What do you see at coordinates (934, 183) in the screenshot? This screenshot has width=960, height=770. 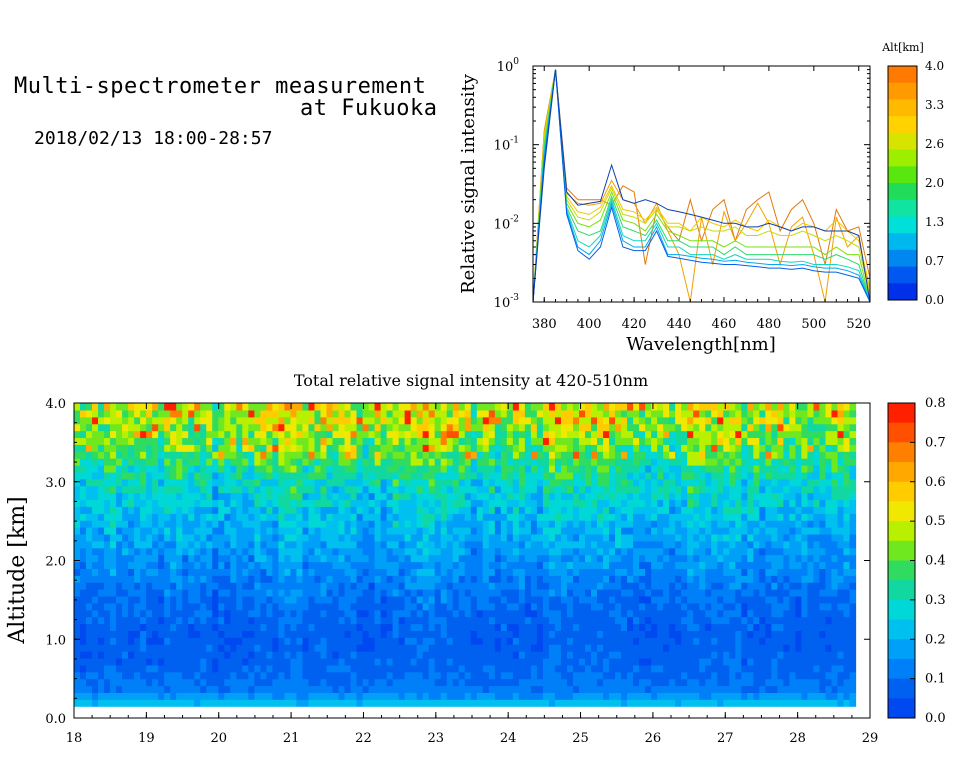 I see `altitude-colorbar-tick-label: 2.0` at bounding box center [934, 183].